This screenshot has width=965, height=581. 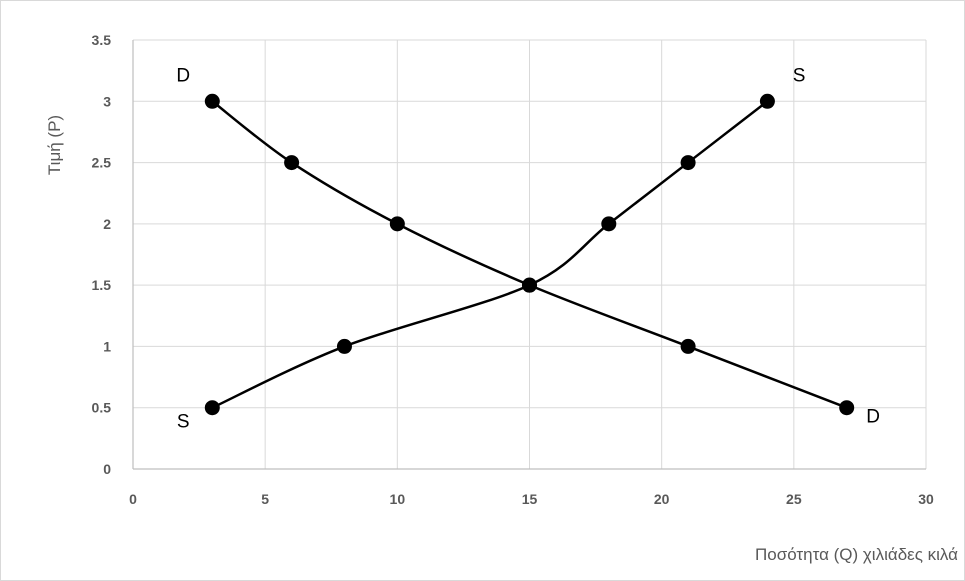 I want to click on y-axis-title: Τιμή (P), so click(x=54, y=145).